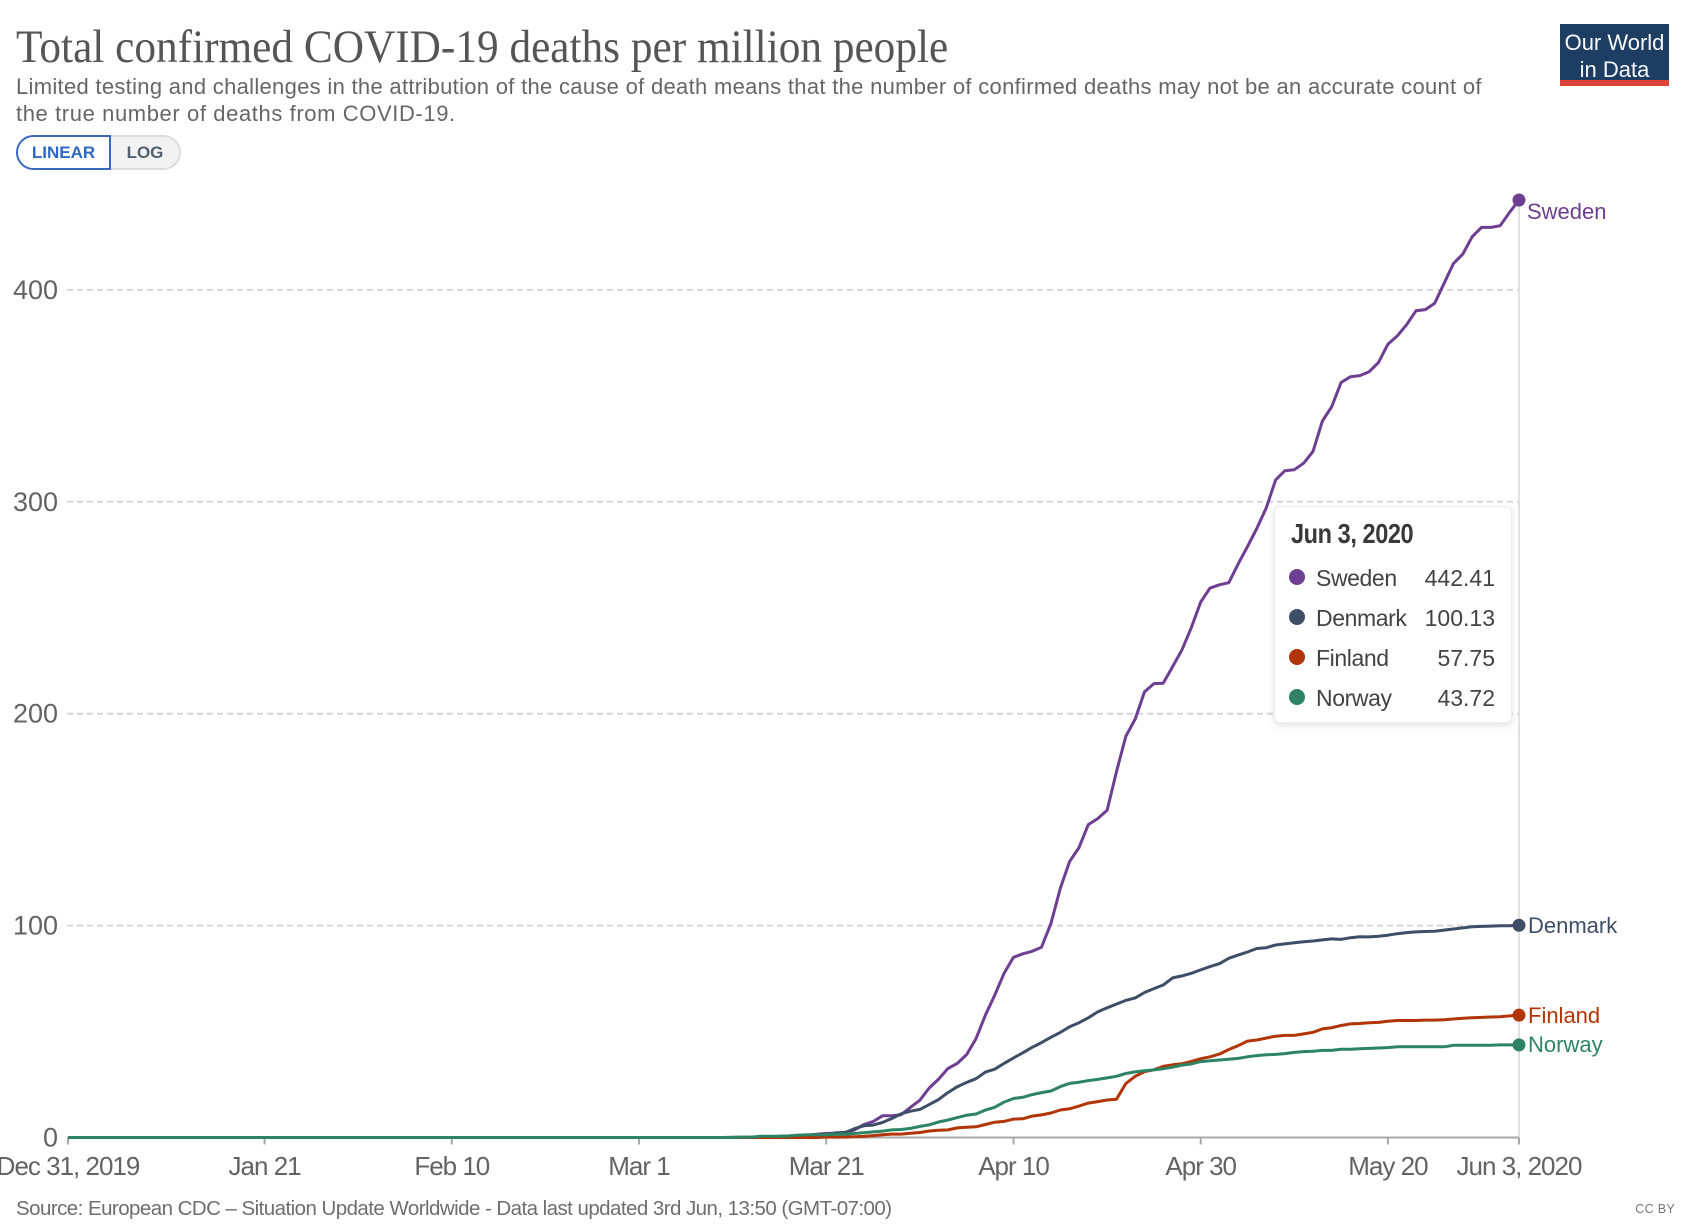 Image resolution: width=1691 pixels, height=1232 pixels. I want to click on svg-text: Jun 3, 2020, so click(1519, 1166).